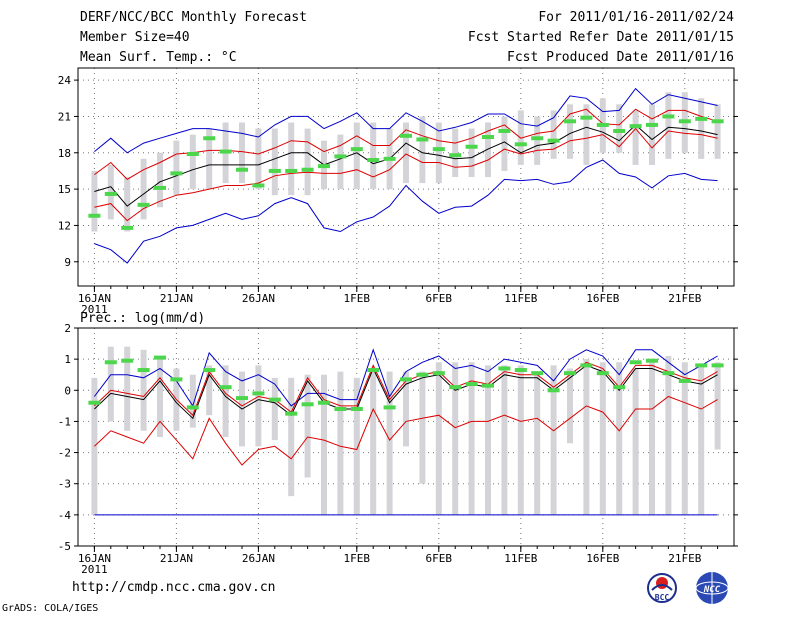  What do you see at coordinates (64, 189) in the screenshot?
I see `y-tick-label: 15` at bounding box center [64, 189].